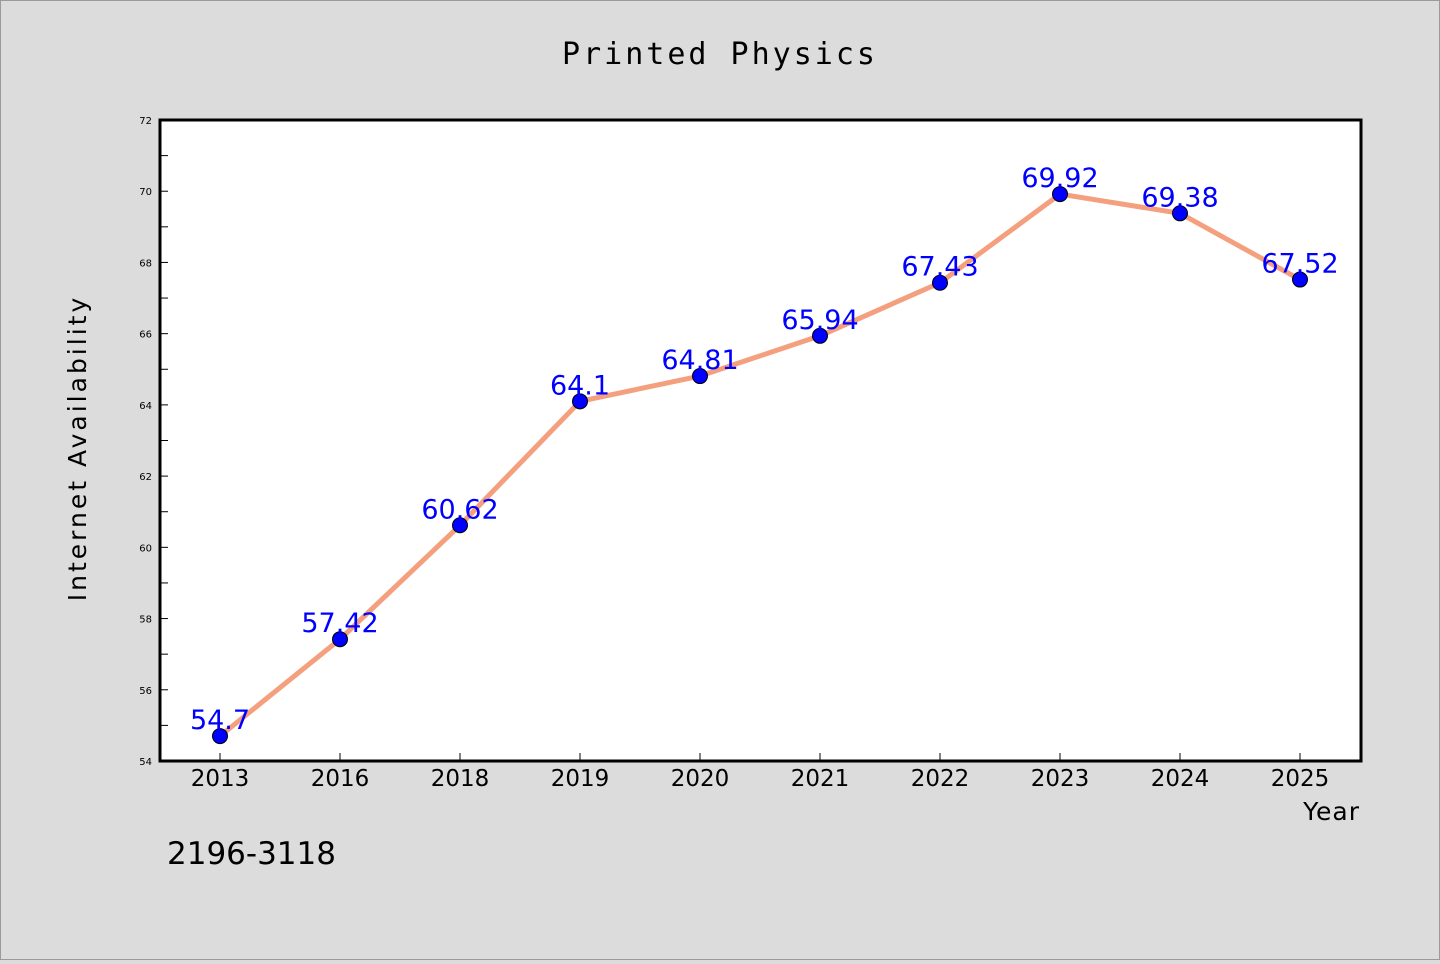 The width and height of the screenshot is (1440, 964). Describe the element at coordinates (1300, 779) in the screenshot. I see `x-tick-label: 2025` at that location.